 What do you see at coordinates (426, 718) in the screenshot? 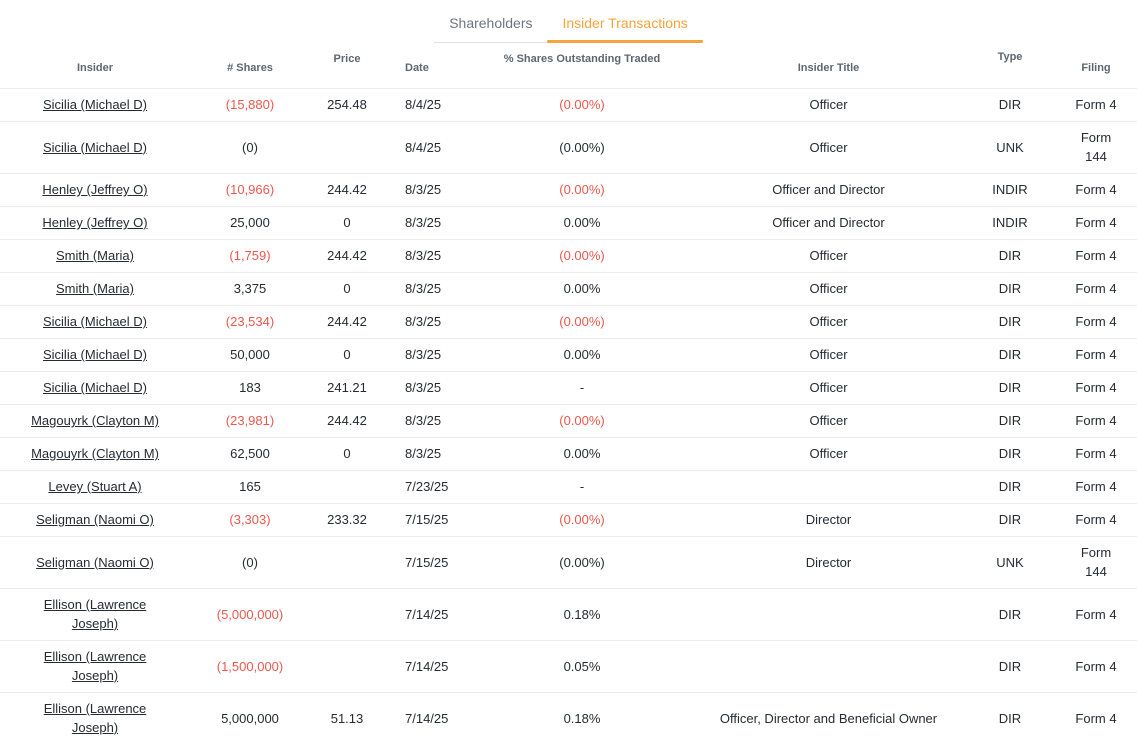
I see `date-value: 7/14/25` at bounding box center [426, 718].